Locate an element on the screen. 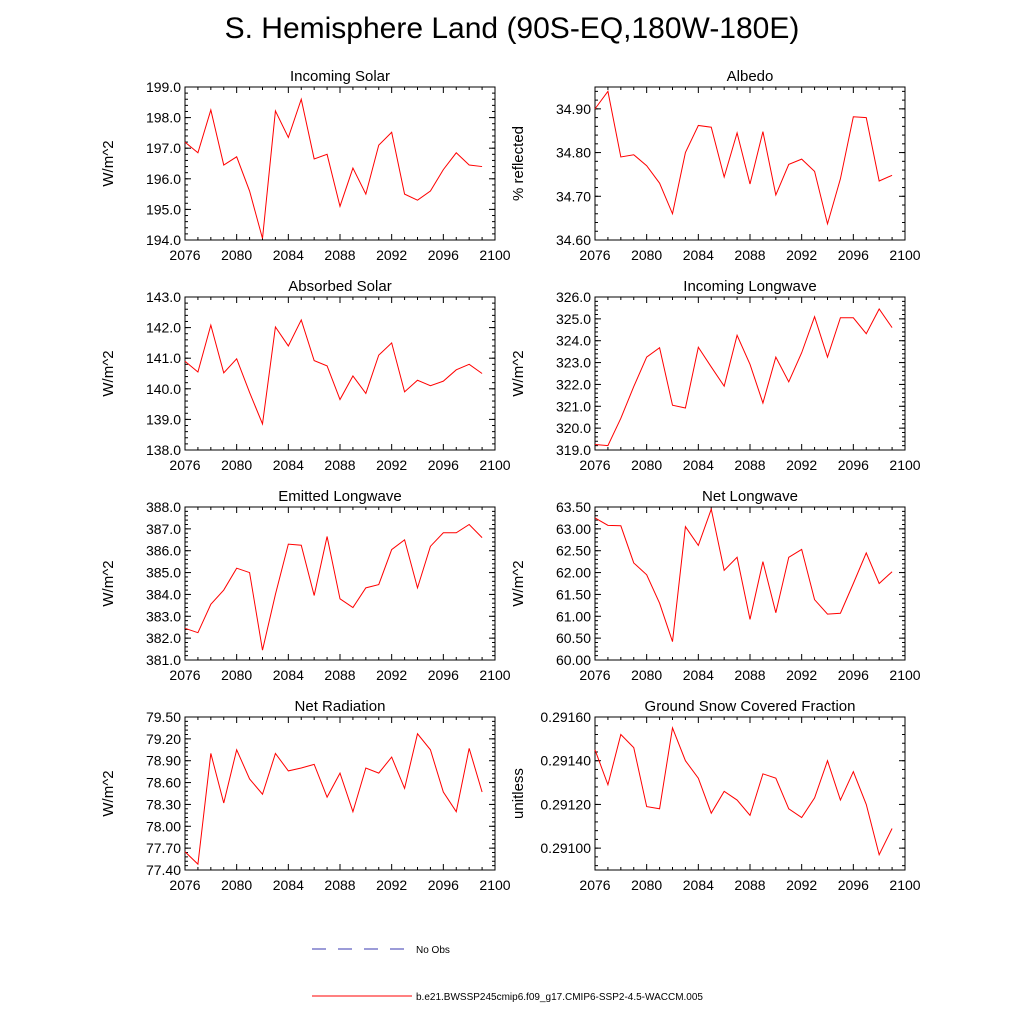 The image size is (1024, 1024). y-tick-label: 323.0 is located at coordinates (573, 363).